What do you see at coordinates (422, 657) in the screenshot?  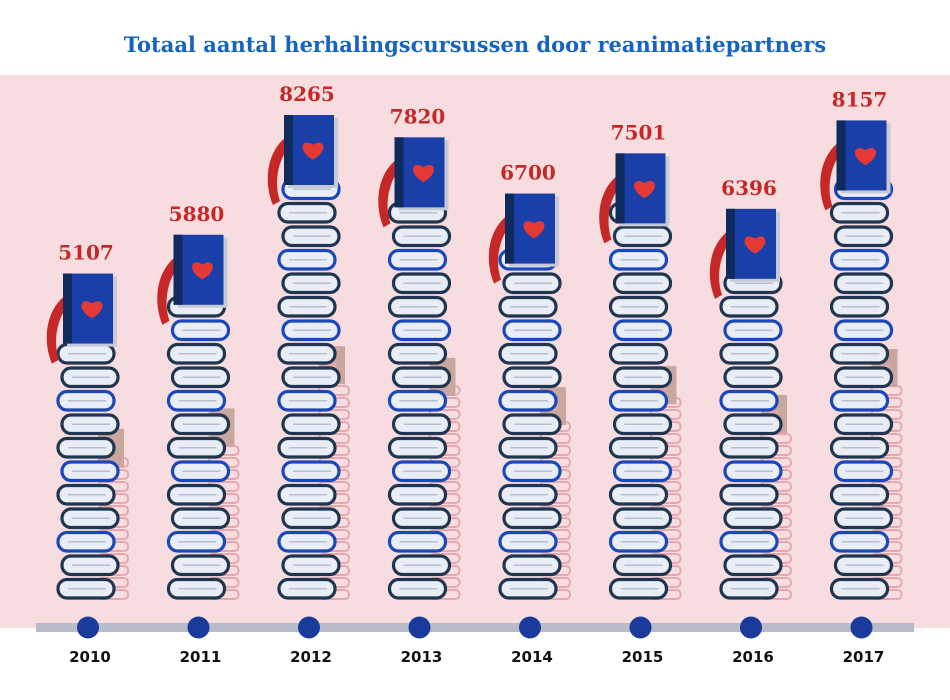 I see `tick-label-2013: 2013` at bounding box center [422, 657].